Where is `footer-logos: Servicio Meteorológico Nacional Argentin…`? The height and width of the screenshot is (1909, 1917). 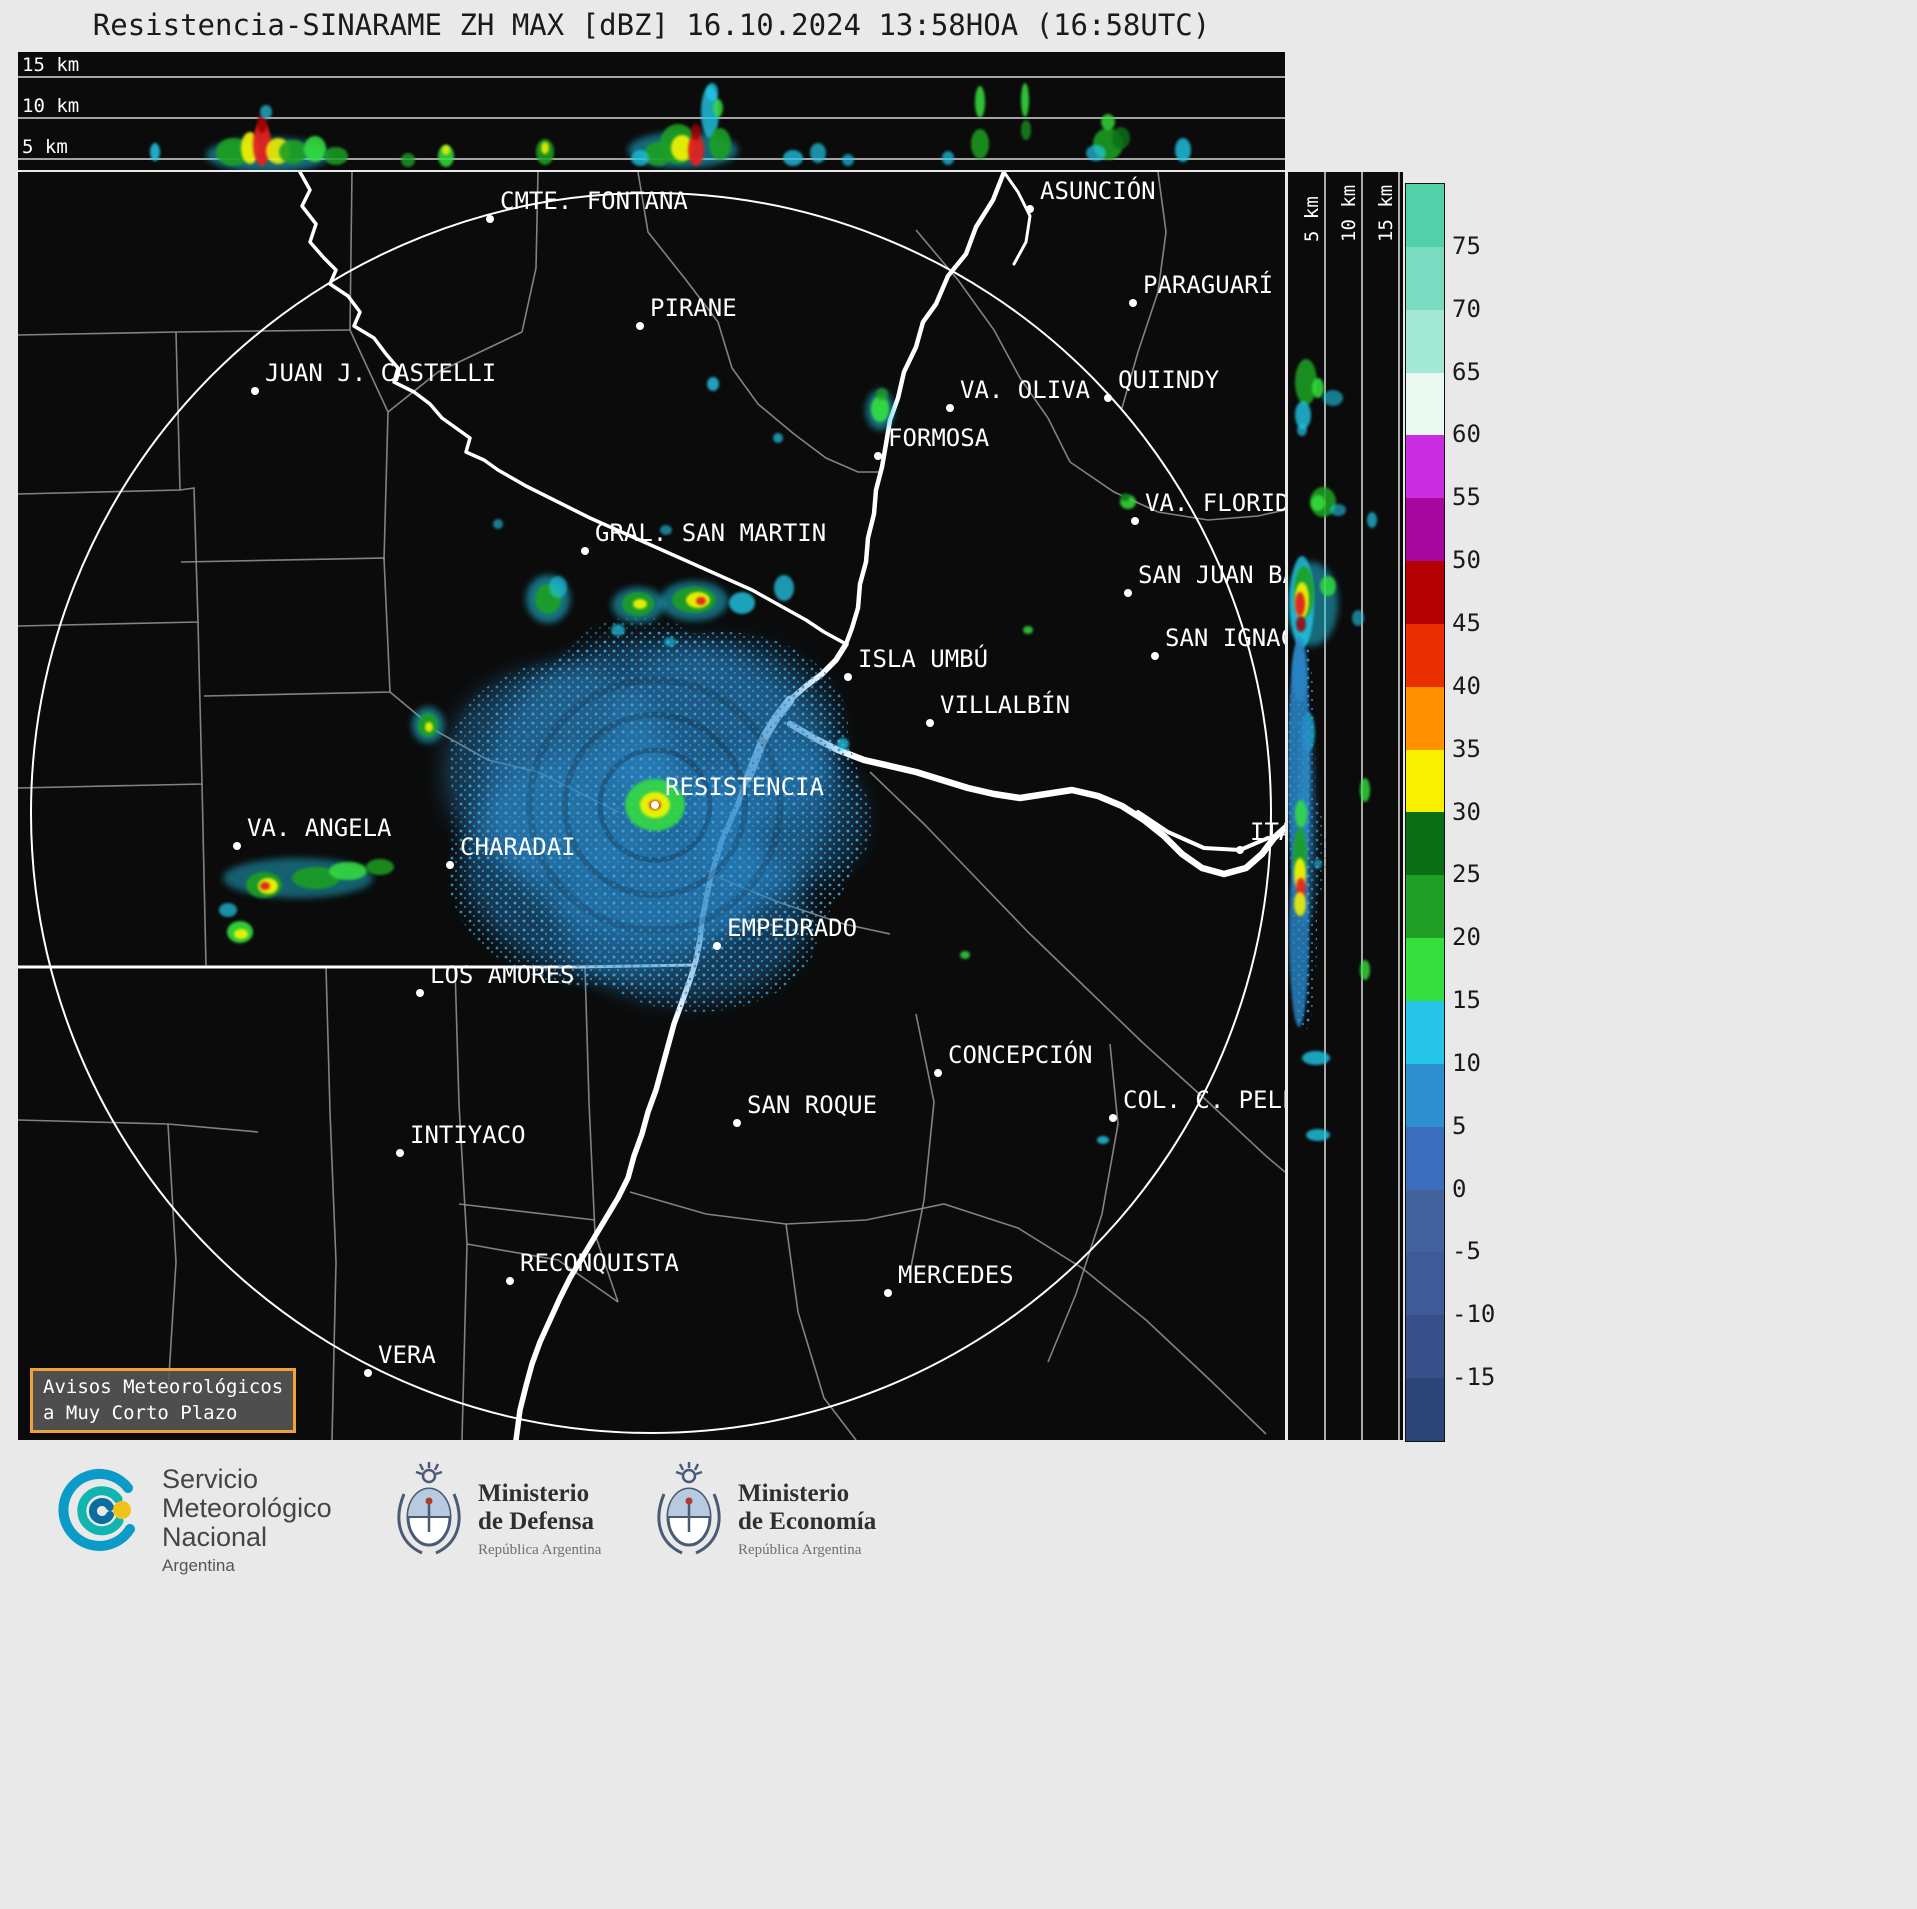
footer-logos: Servicio Meteorológico Nacional Argentin… is located at coordinates (958, 1540).